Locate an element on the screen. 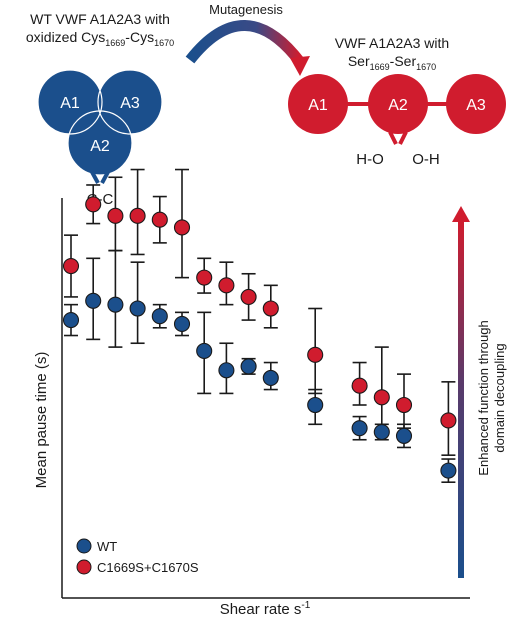 This screenshot has height=621, width=520. wt-domain-cluster: A1 A3 A2 C-C is located at coordinates (100, 138).